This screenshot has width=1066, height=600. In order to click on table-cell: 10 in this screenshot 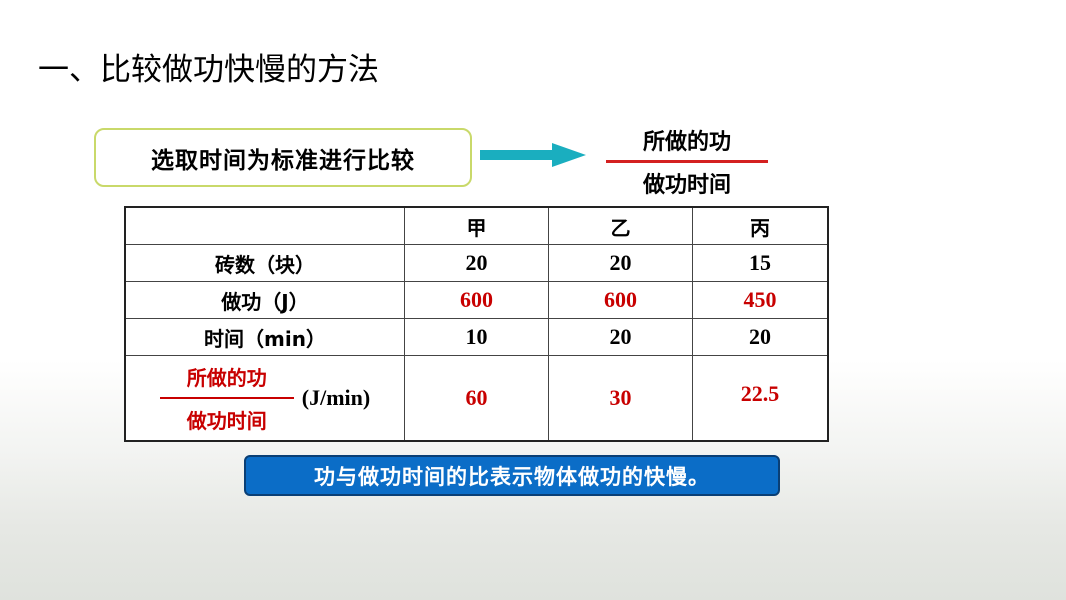, I will do `click(476, 337)`.